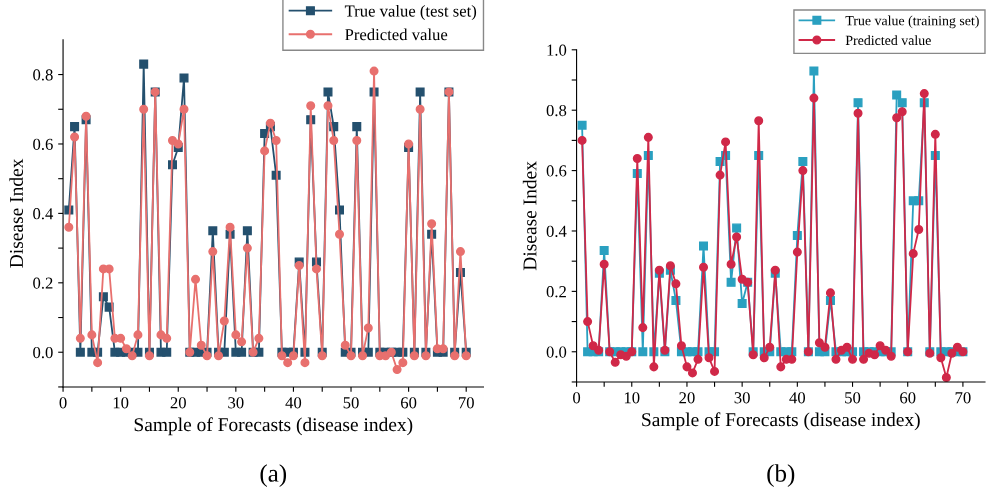 The image size is (1001, 498). I want to click on text: (b), so click(781, 475).